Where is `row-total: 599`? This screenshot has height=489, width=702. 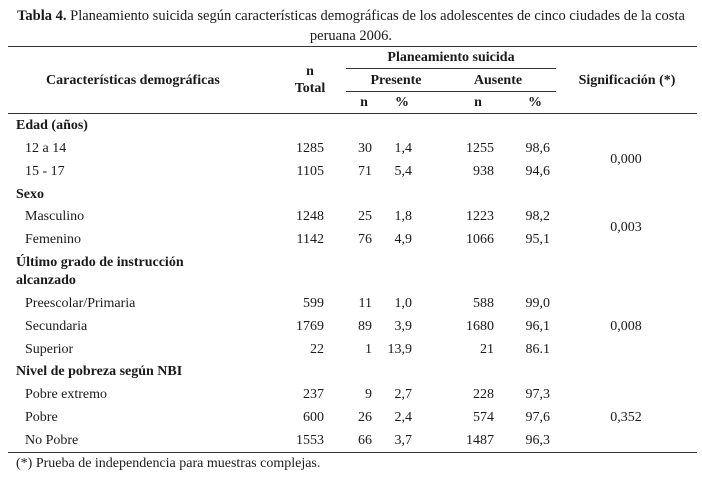
row-total: 599 is located at coordinates (313, 303).